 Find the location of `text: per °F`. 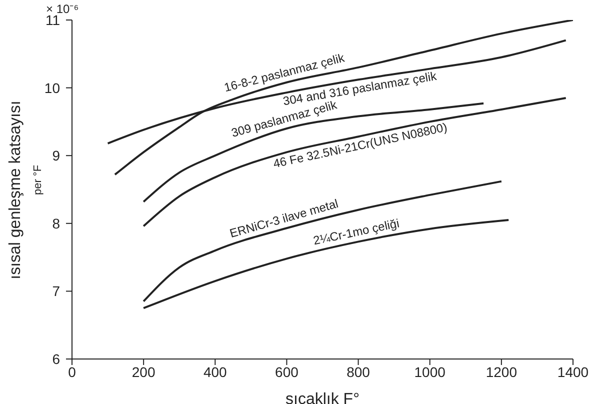

text: per °F is located at coordinates (38, 179).